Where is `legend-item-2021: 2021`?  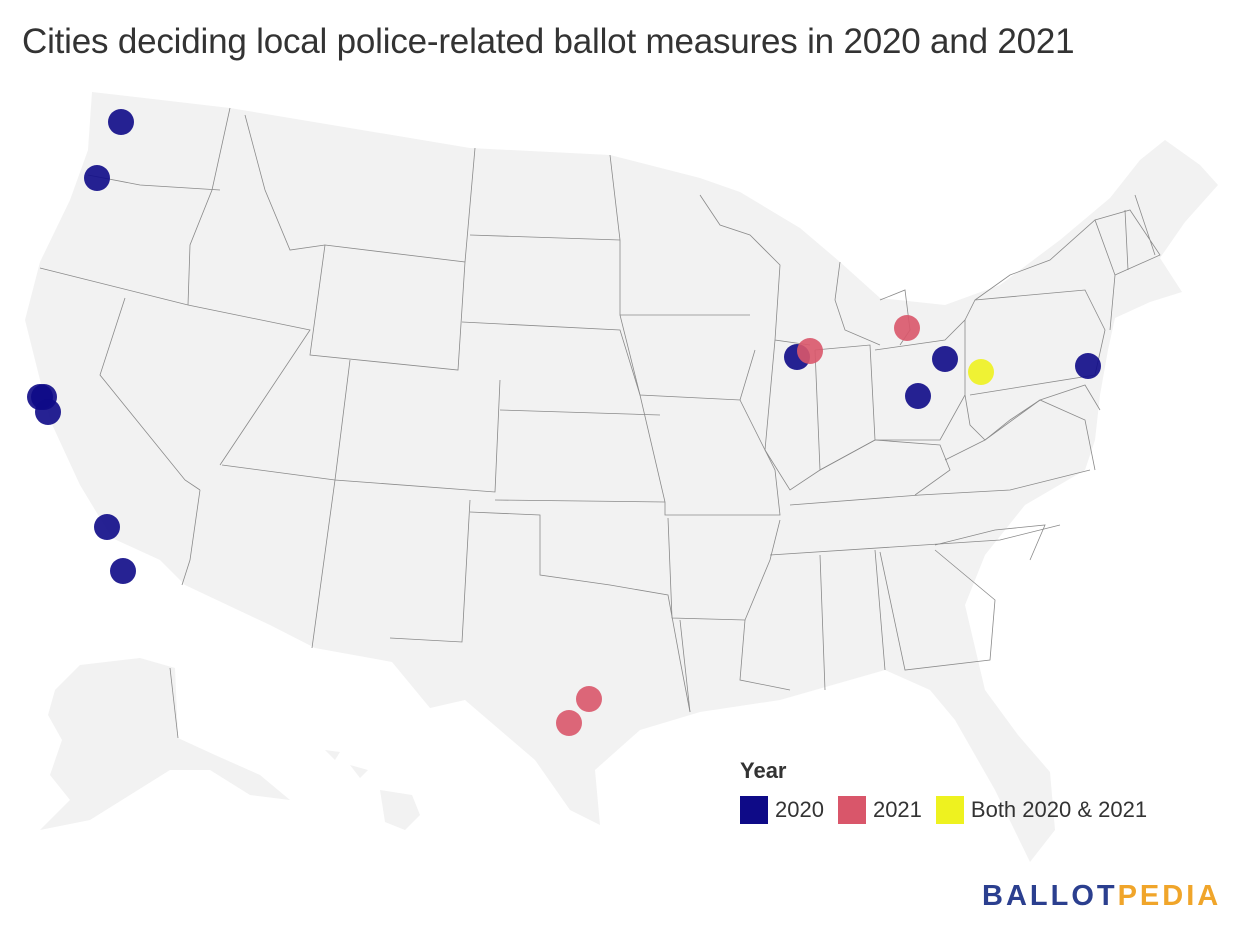
legend-item-2021: 2021 is located at coordinates (879, 810).